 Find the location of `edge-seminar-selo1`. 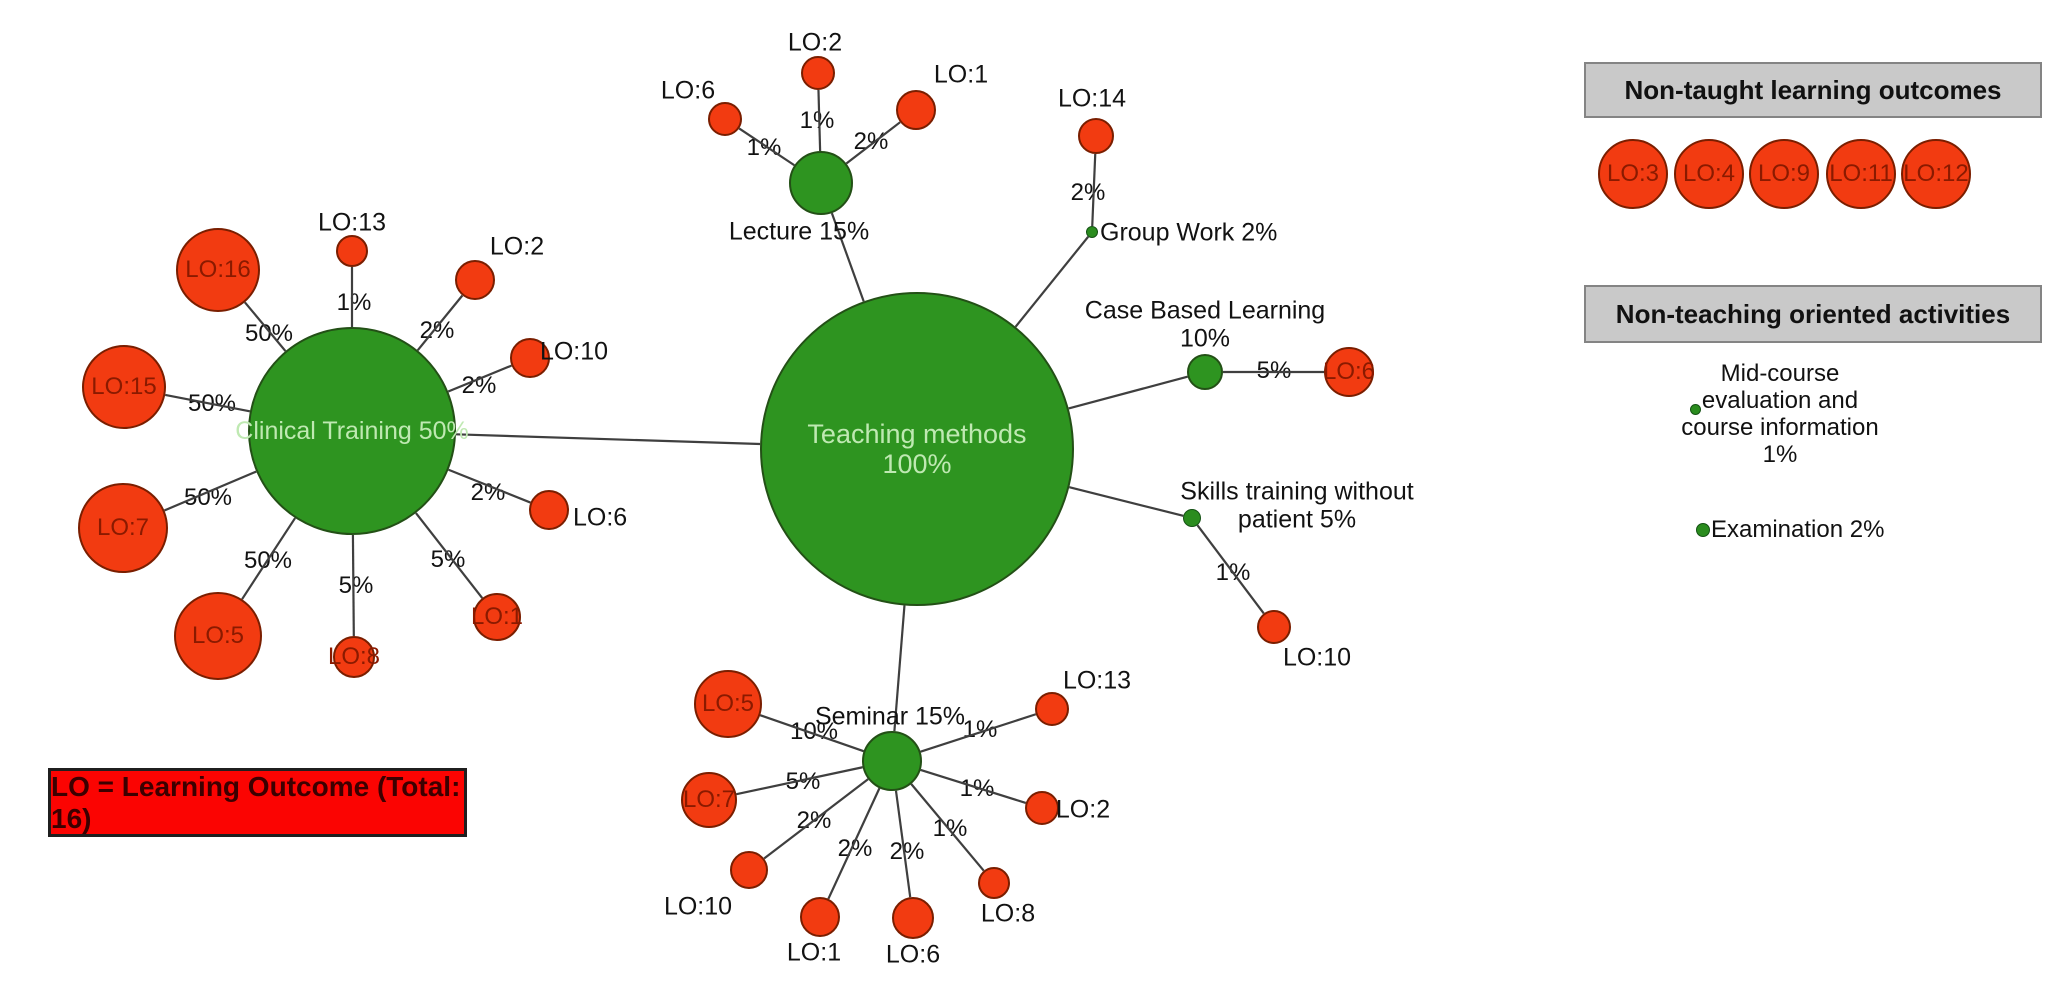

edge-seminar-selo1 is located at coordinates (854, 843).